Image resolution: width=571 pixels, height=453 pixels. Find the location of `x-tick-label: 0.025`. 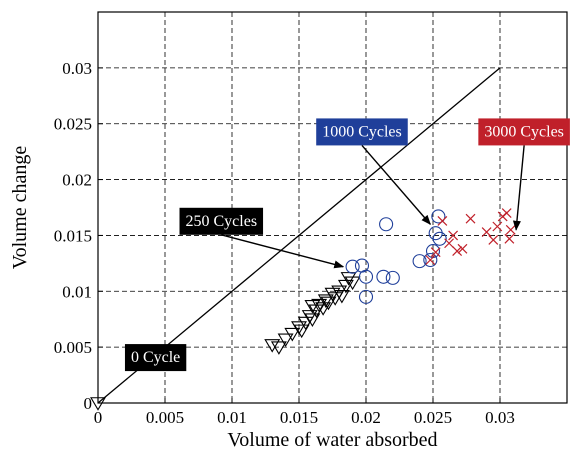

x-tick-label: 0.025 is located at coordinates (433, 417).